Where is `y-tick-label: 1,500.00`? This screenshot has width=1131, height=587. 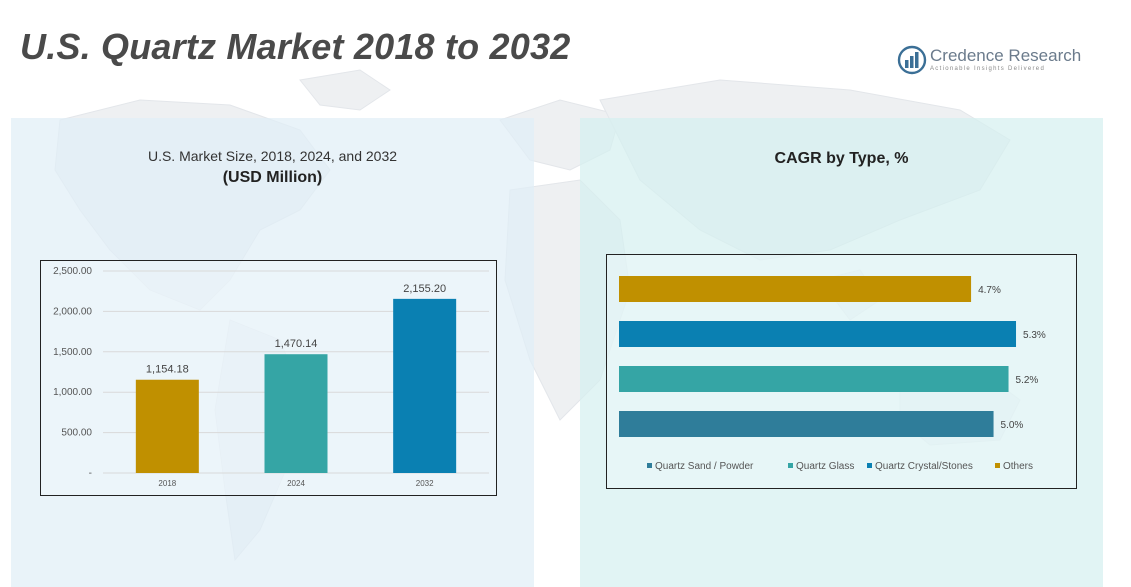 y-tick-label: 1,500.00 is located at coordinates (72, 352).